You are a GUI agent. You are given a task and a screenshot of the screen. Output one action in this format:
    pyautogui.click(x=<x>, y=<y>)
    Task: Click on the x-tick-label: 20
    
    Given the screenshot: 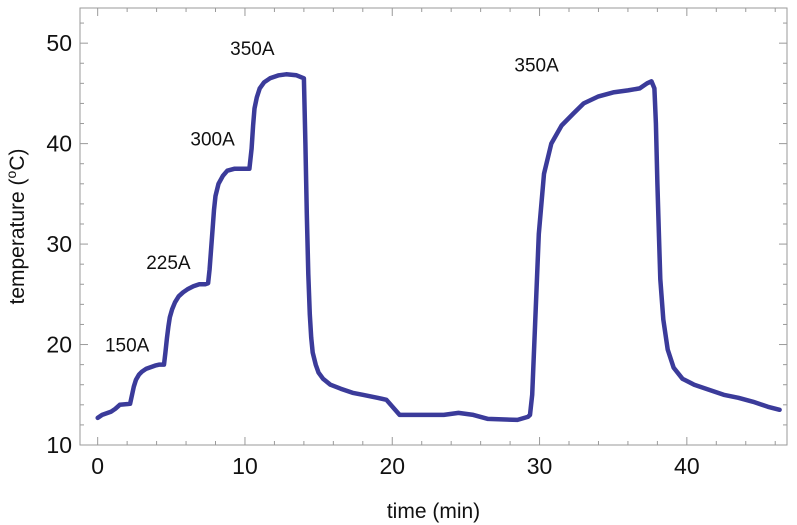 What is the action you would take?
    pyautogui.click(x=392, y=466)
    